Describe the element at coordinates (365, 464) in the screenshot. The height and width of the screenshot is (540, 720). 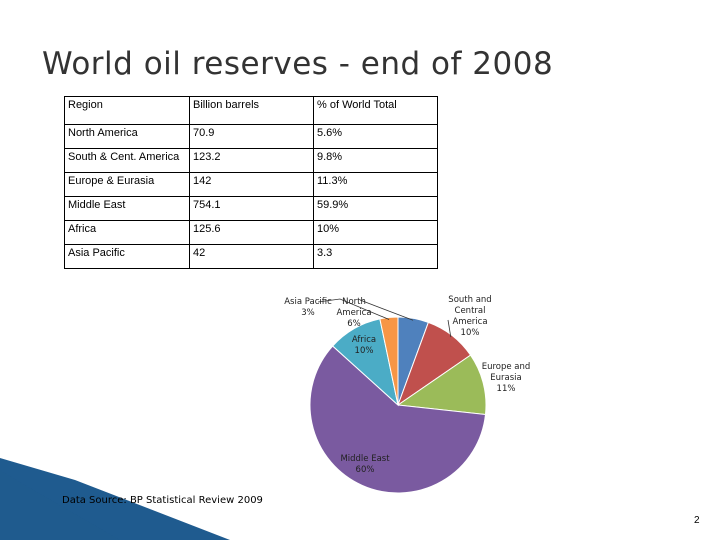
I see `slice-label-middle-east: Middle East 60%` at that location.